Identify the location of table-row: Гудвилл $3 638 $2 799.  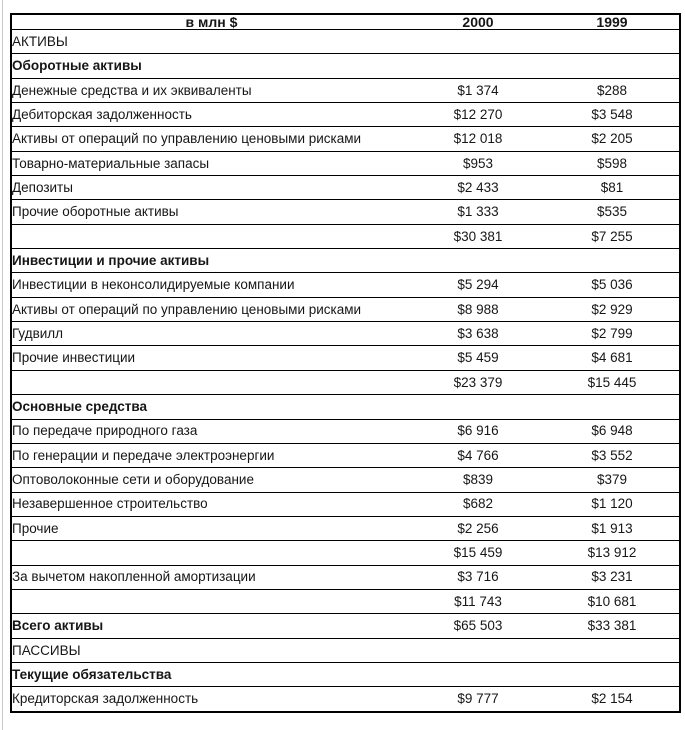
(345, 334).